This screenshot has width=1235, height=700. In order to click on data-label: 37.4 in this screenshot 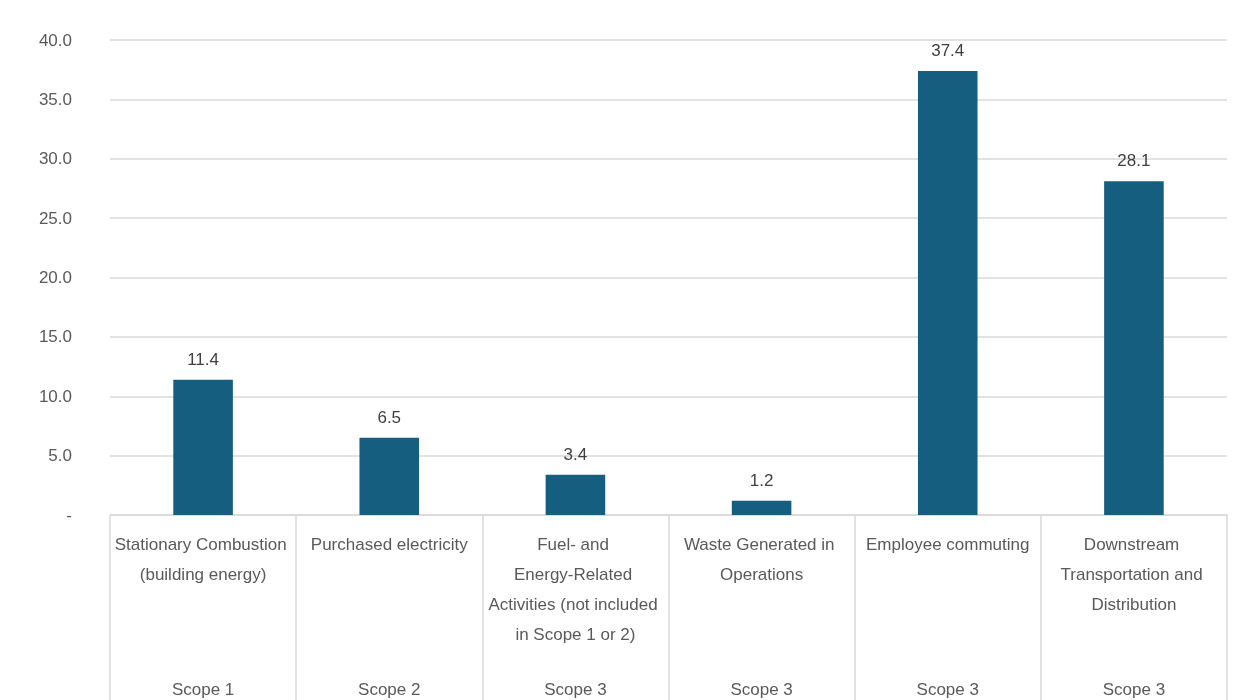, I will do `click(948, 50)`.